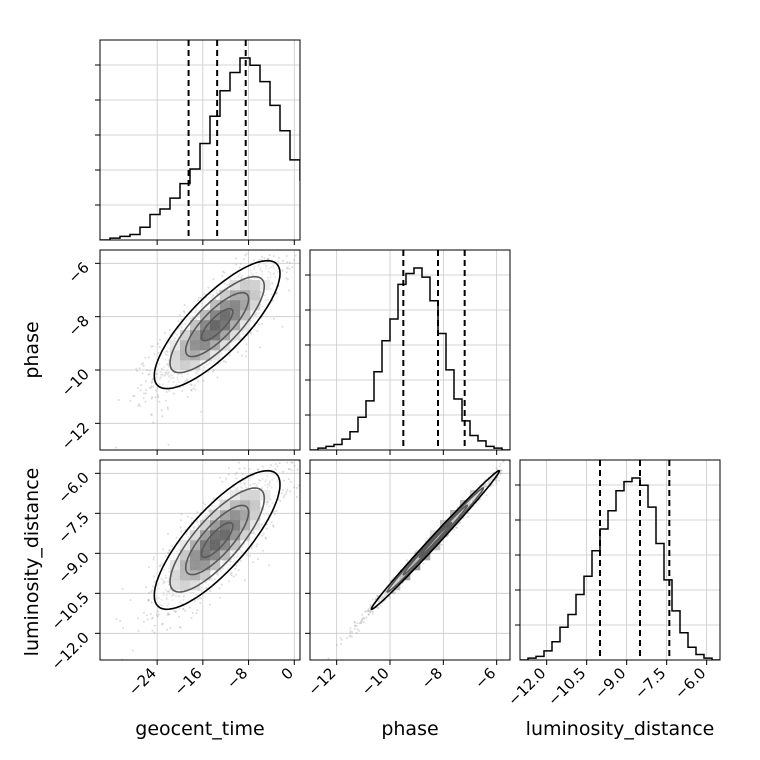 The image size is (760, 760). What do you see at coordinates (612, 584) in the screenshot?
I see `panel-hist-luminosity-distance: −12.0−10.5 −9.0 −7.5 −6.0` at bounding box center [612, 584].